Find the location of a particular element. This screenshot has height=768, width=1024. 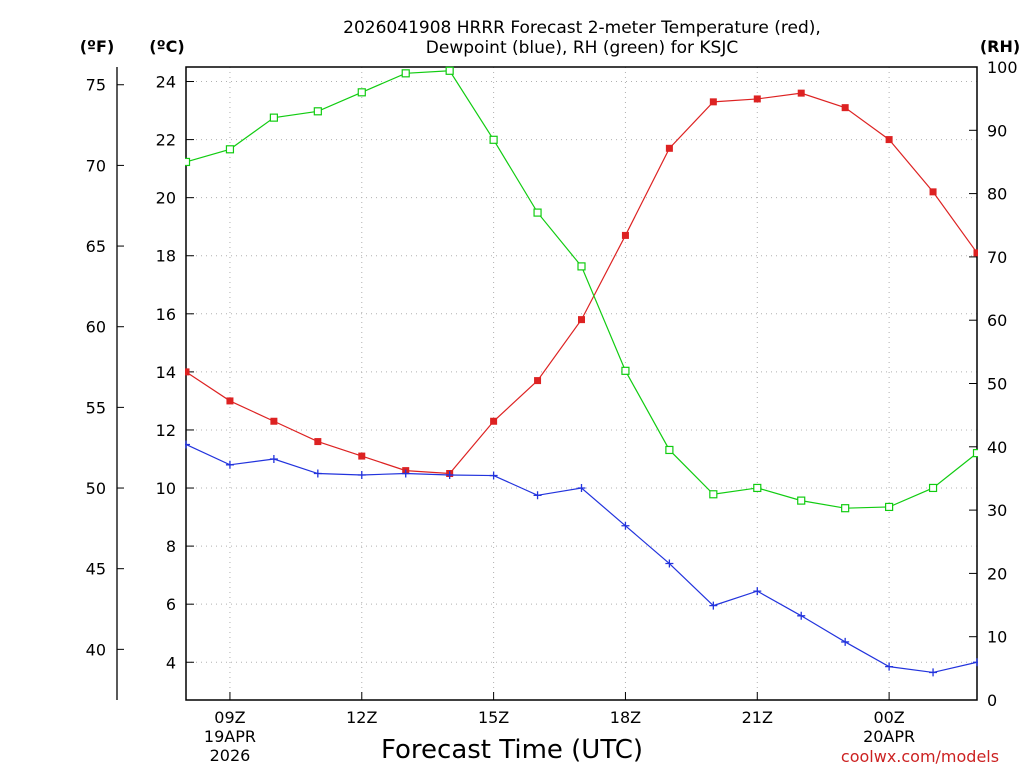

x-tick-label: 15Z is located at coordinates (493, 717).